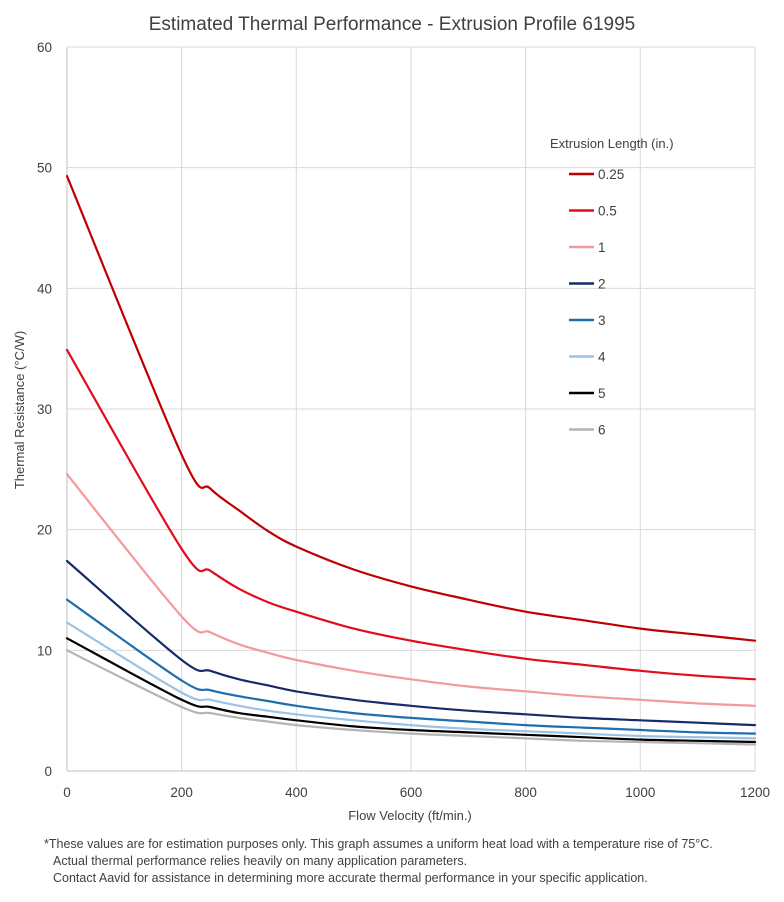 Image resolution: width=784 pixels, height=902 pixels. Describe the element at coordinates (611, 174) in the screenshot. I see `legend-label: 0.25` at that location.